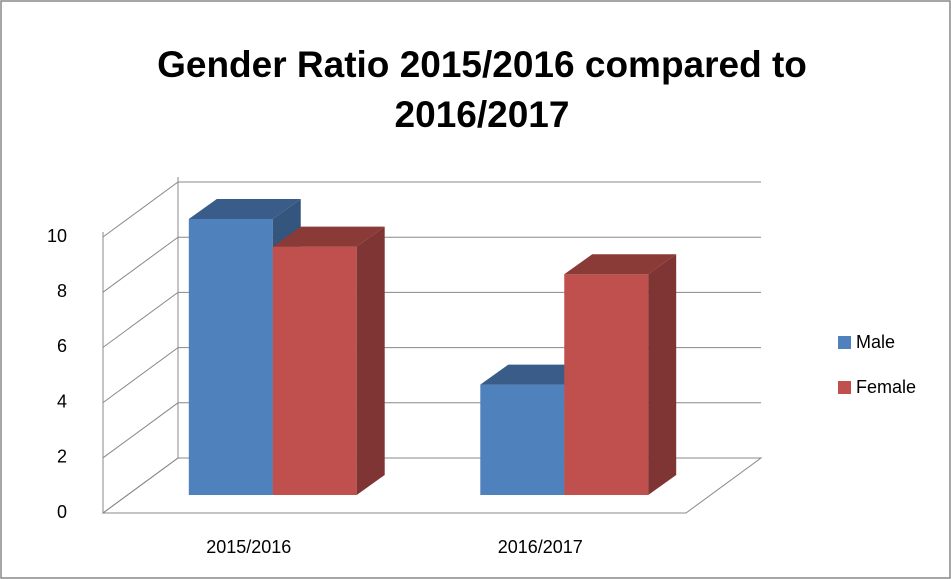 This screenshot has height=579, width=951. Describe the element at coordinates (875, 342) in the screenshot. I see `legend-label: Male` at that location.